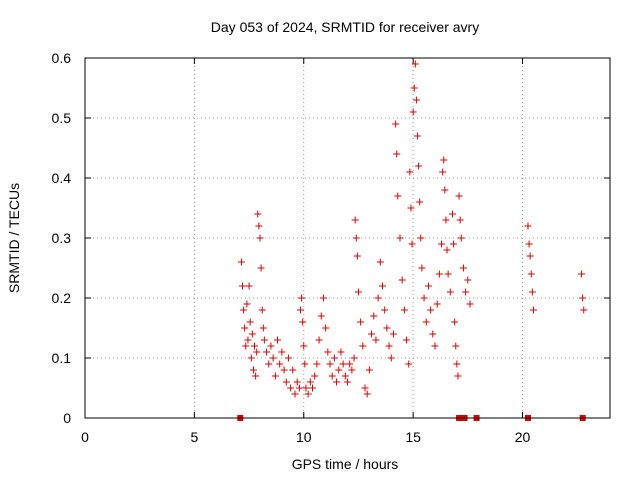 The image size is (640, 480). What do you see at coordinates (62, 178) in the screenshot?
I see `y-tick-label: 0.4` at bounding box center [62, 178].